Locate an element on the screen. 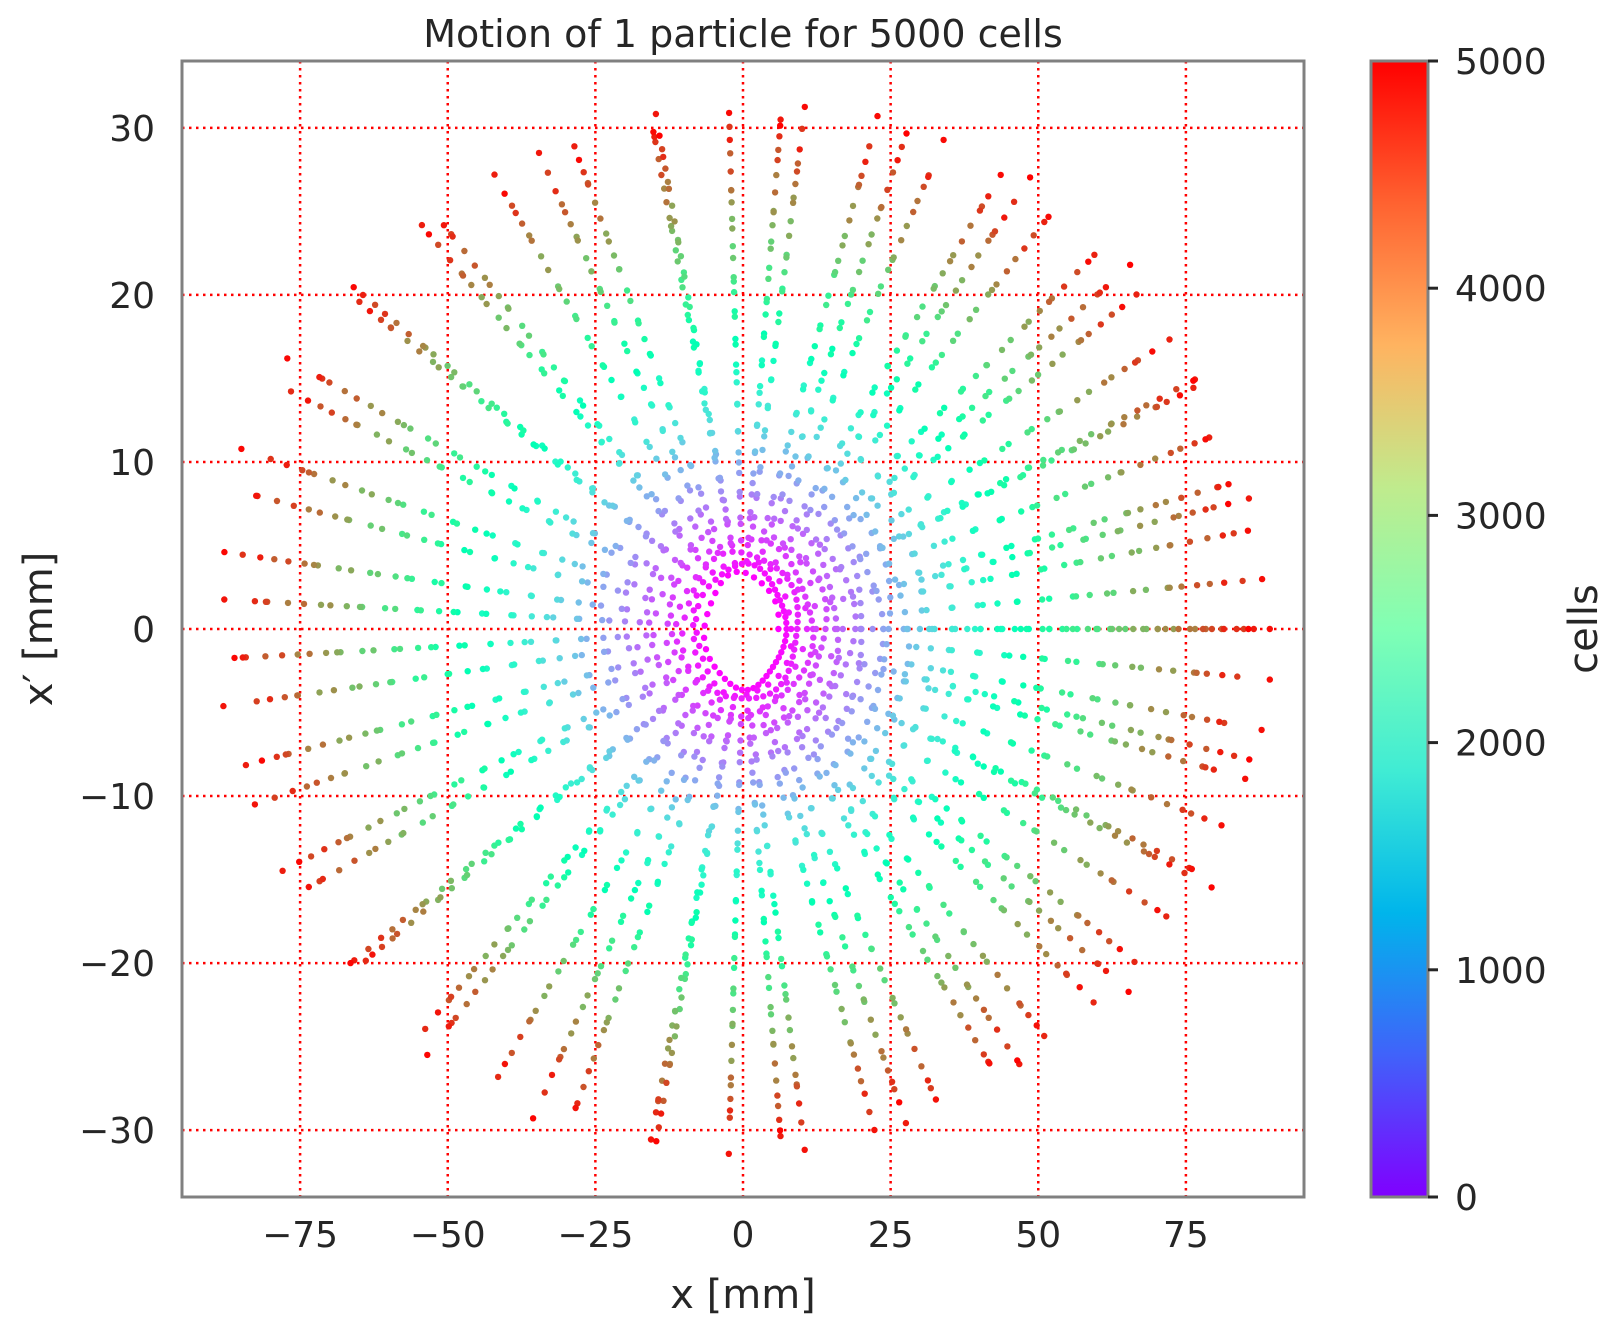 Image resolution: width=1620 pixels, height=1327 pixels. y-tick-label: 0 is located at coordinates (143, 630).